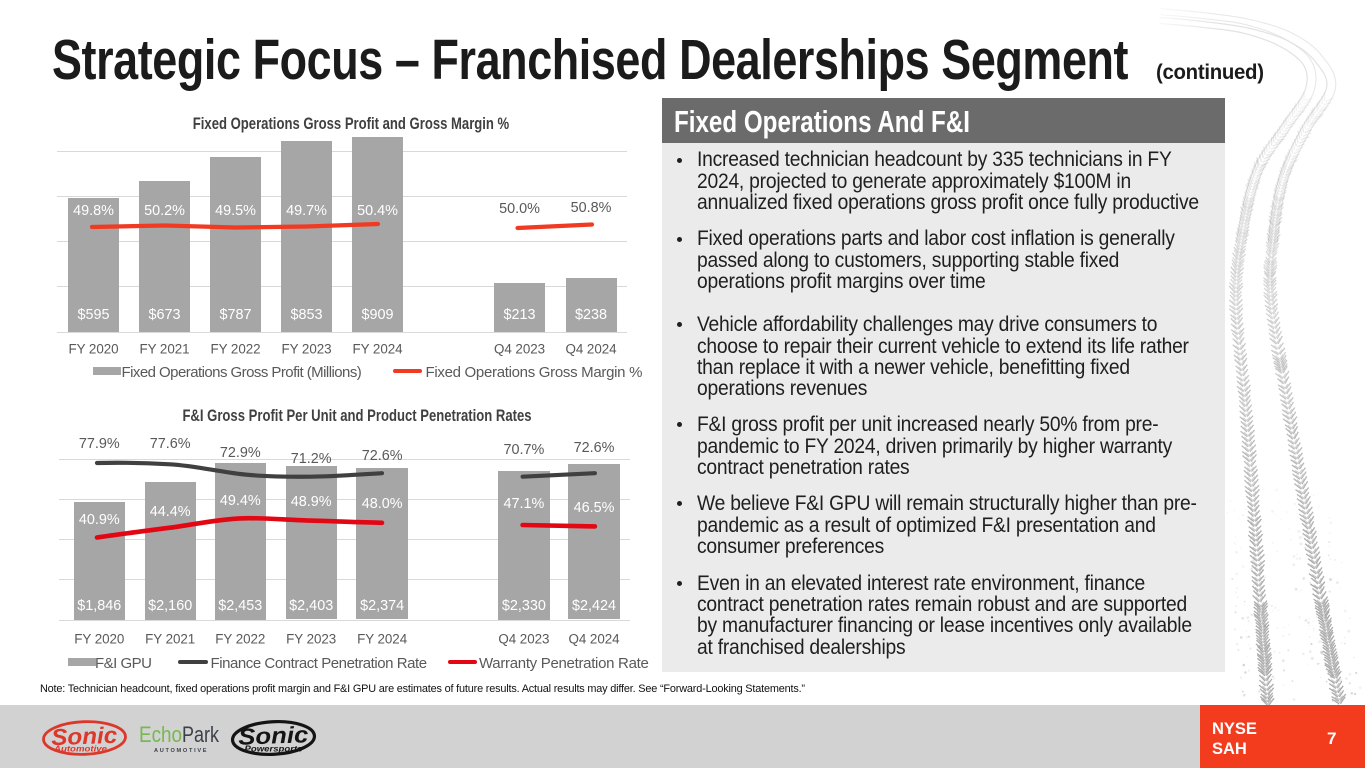 The width and height of the screenshot is (1365, 768). I want to click on svg-text: Automotive, so click(80, 749).